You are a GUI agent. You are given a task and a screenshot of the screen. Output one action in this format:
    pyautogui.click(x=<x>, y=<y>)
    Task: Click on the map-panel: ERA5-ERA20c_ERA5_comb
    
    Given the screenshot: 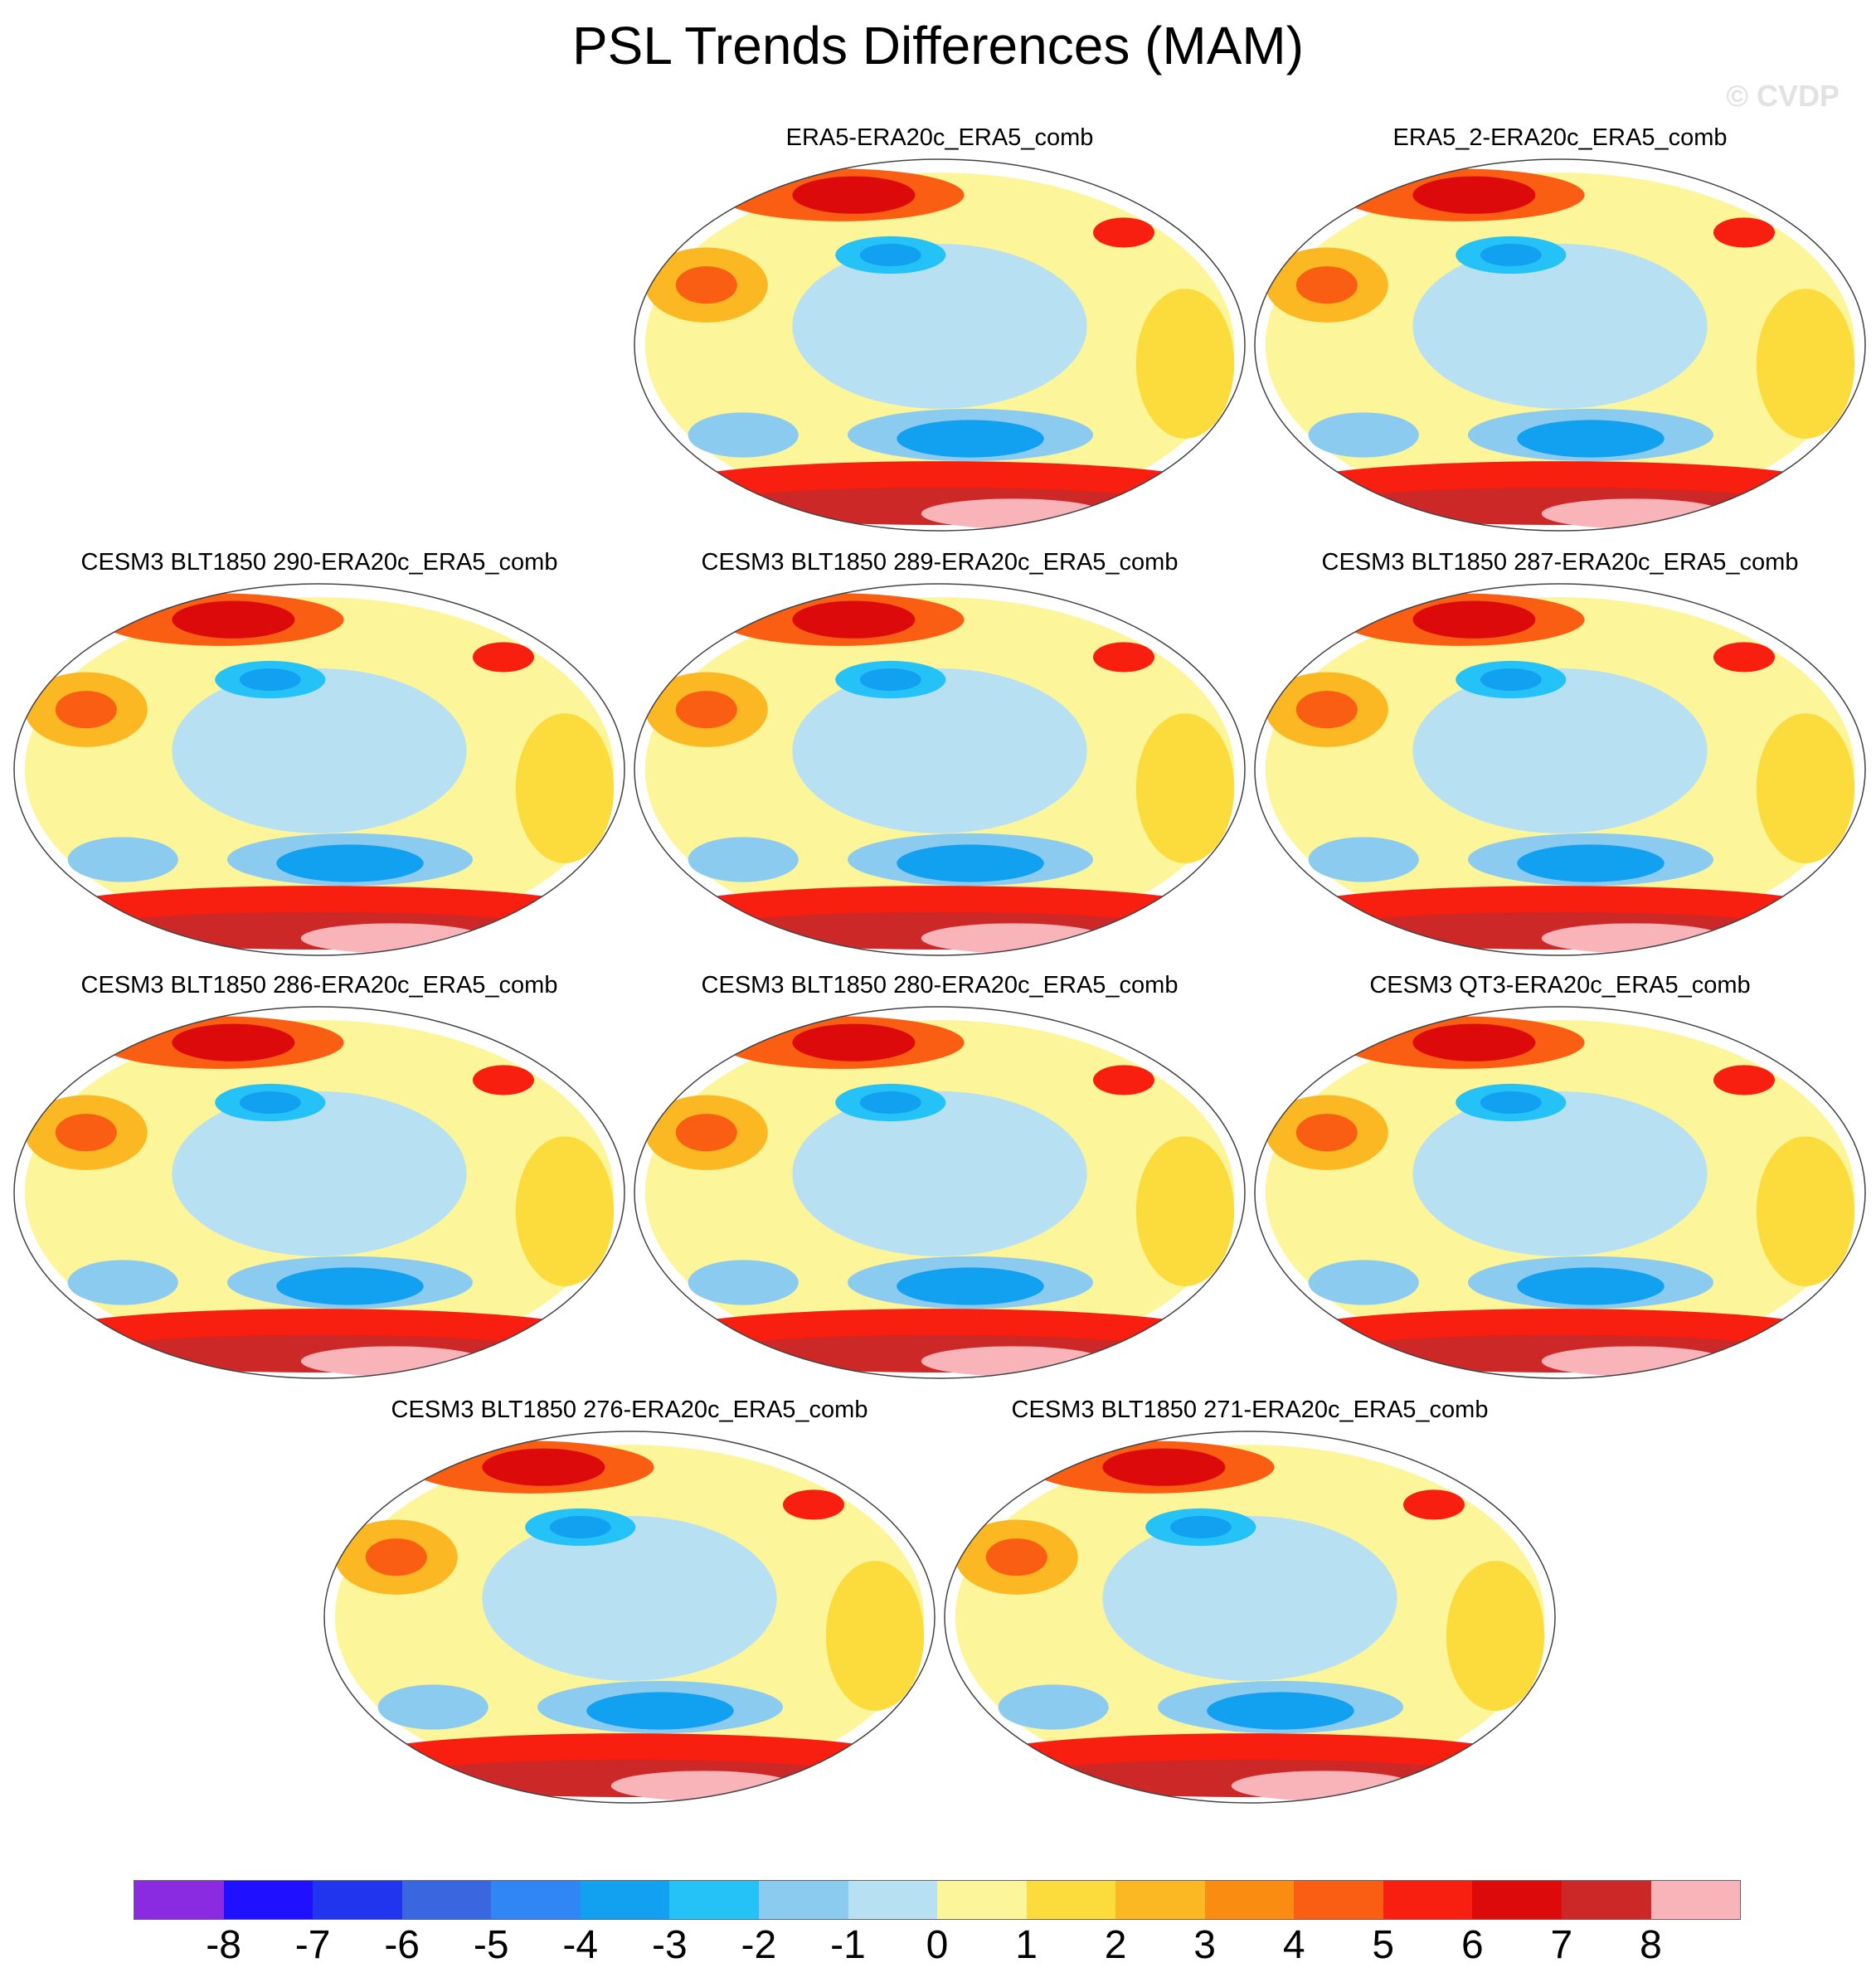 What is the action you would take?
    pyautogui.click(x=940, y=328)
    